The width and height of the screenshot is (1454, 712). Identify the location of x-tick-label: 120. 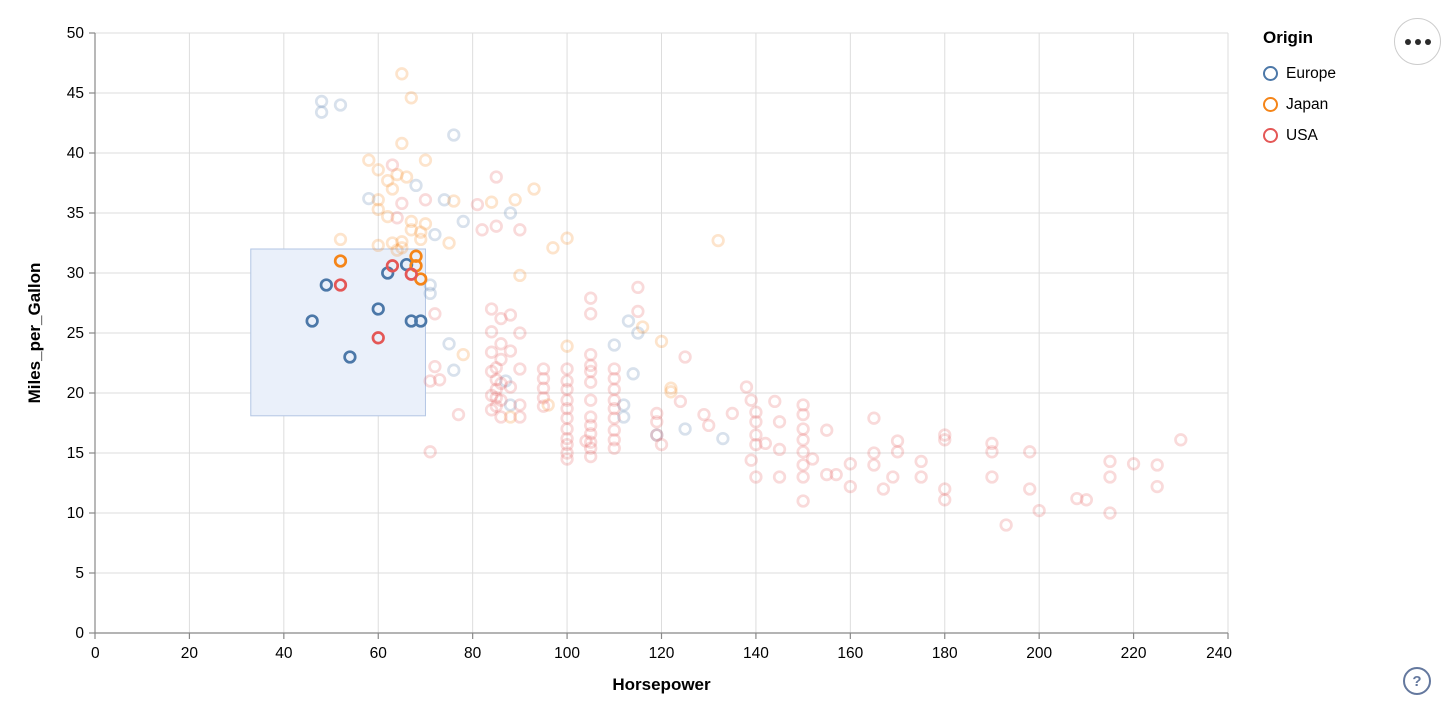
(662, 653).